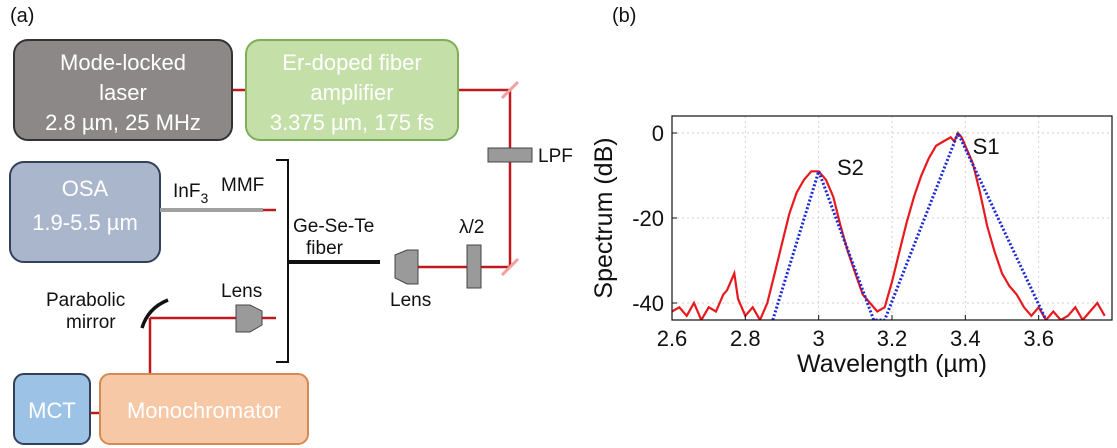  What do you see at coordinates (819, 338) in the screenshot?
I see `x-tick-label: 3` at bounding box center [819, 338].